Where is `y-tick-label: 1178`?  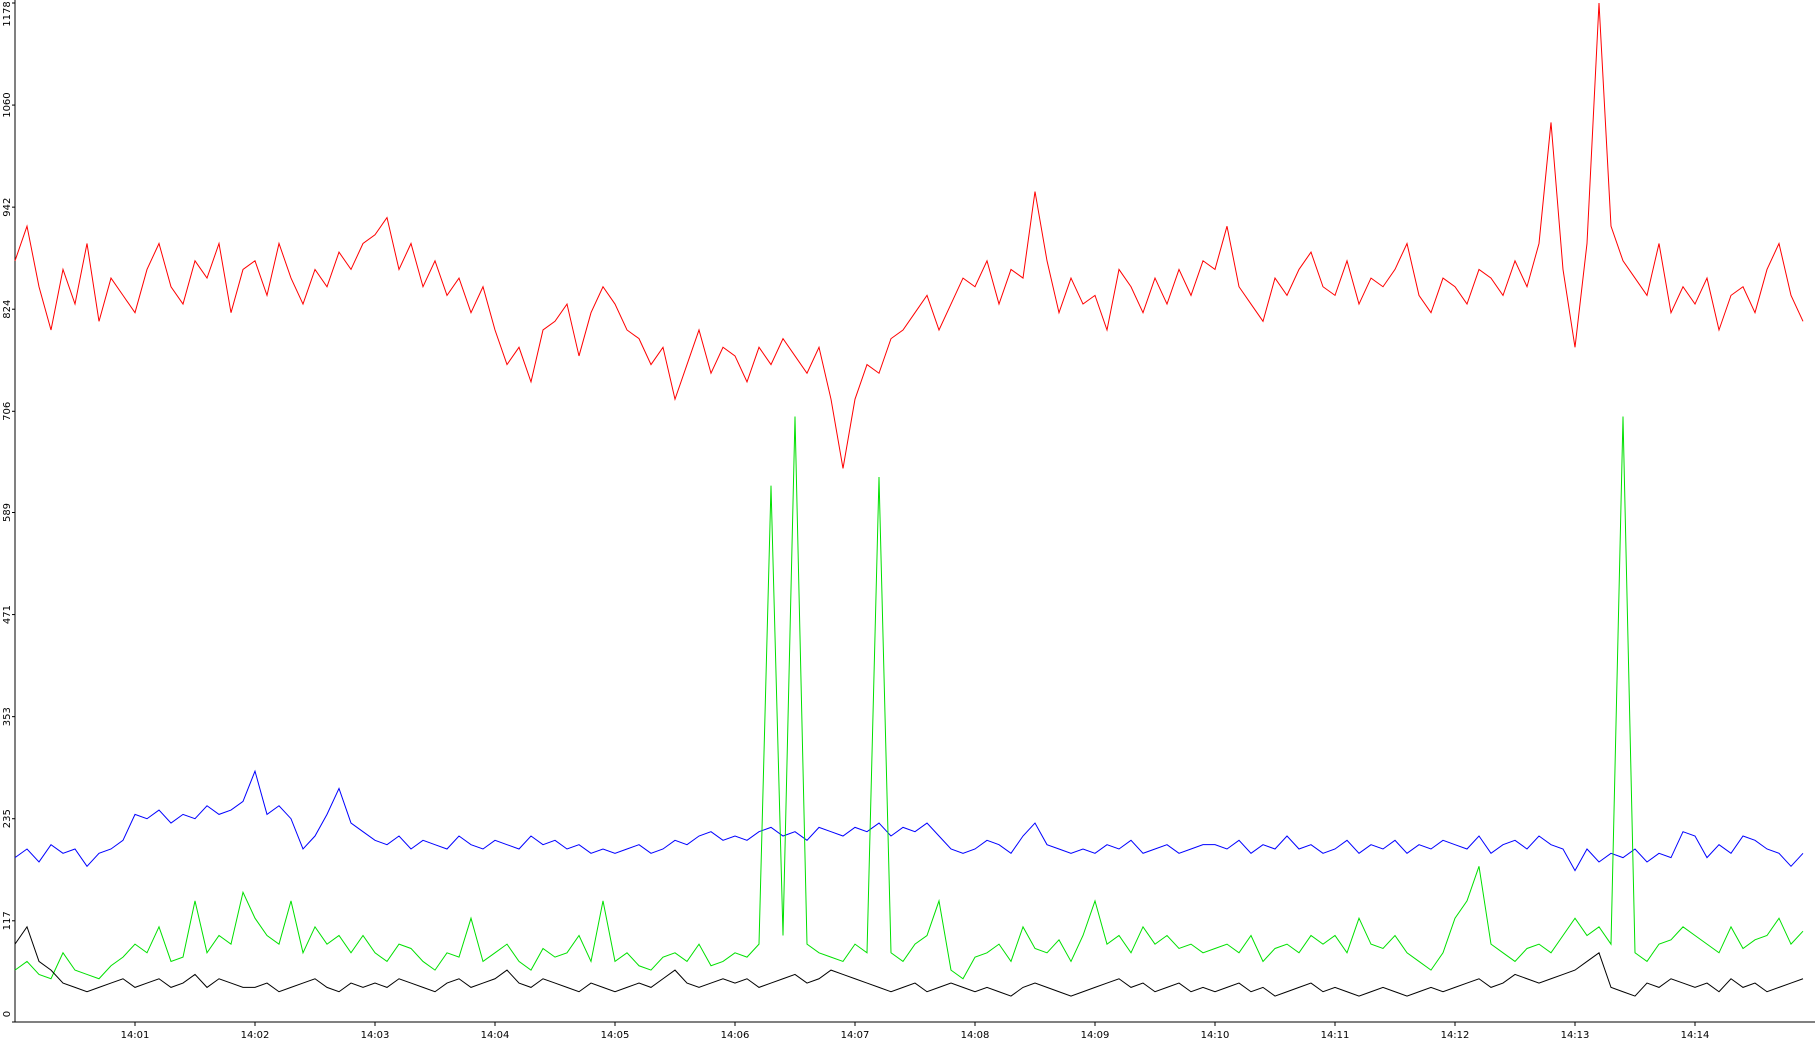
y-tick-label: 1178 is located at coordinates (7, 13).